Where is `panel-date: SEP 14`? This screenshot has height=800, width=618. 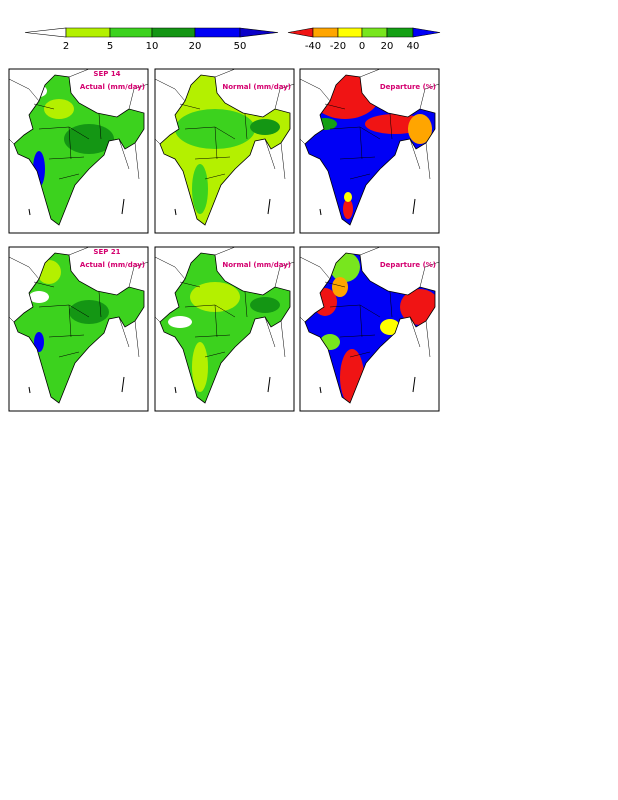 panel-date: SEP 14 is located at coordinates (106, 74).